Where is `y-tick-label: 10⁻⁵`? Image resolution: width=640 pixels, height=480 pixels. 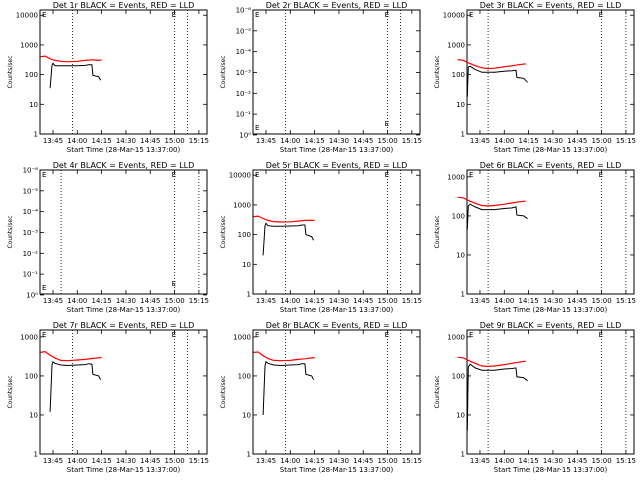 y-tick-label: 10⁻⁵ is located at coordinates (31, 191).